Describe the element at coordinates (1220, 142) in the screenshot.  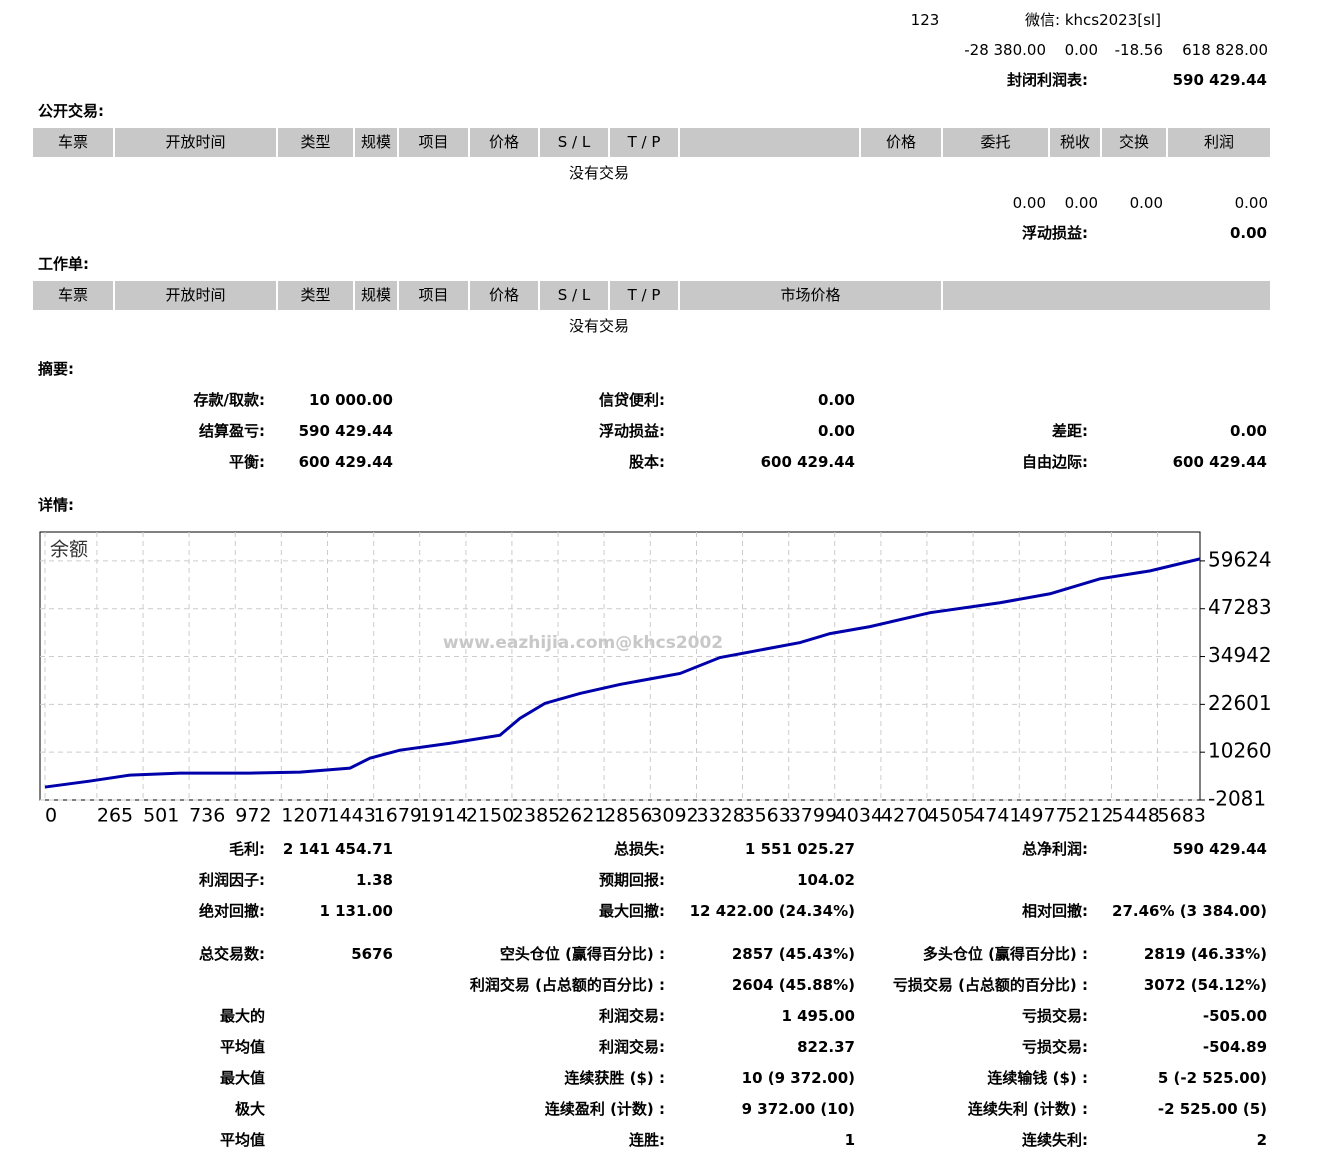
I see `column-header: 利润` at that location.